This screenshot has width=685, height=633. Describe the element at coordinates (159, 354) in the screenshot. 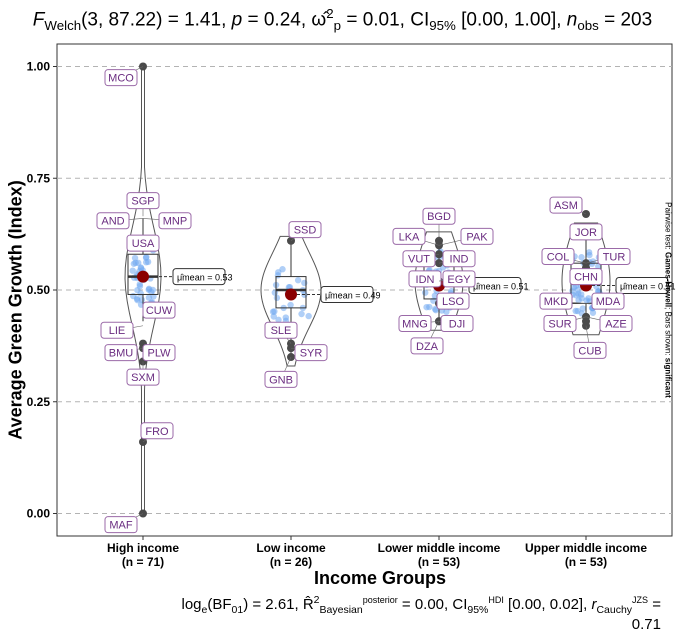

I see `country-label-plw: PLW` at that location.